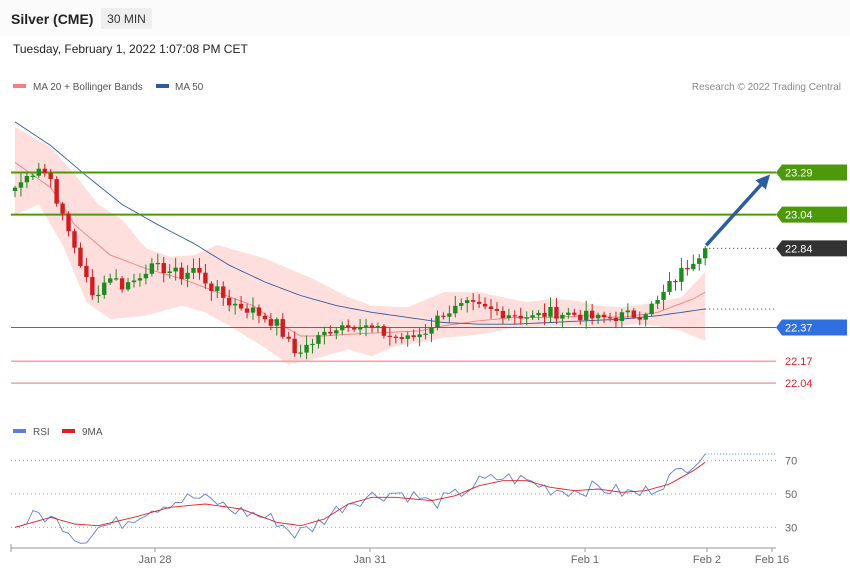  I want to click on rsi-tick-label: 30, so click(791, 528).